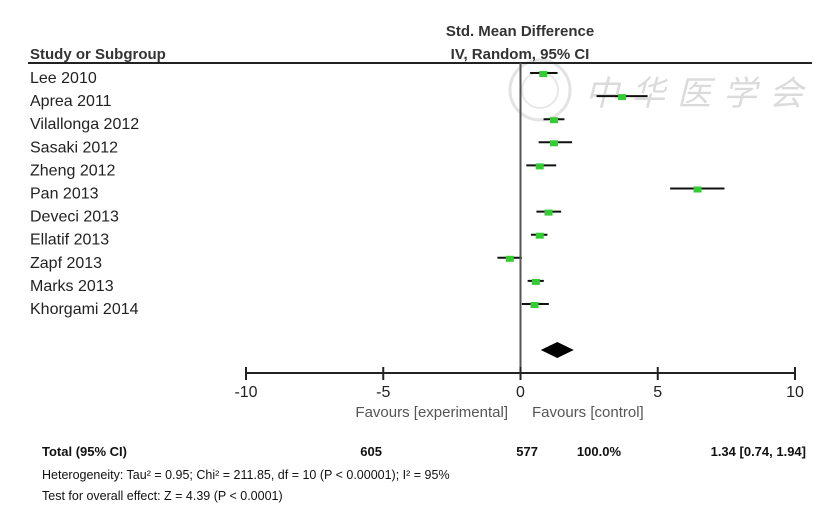 Image resolution: width=836 pixels, height=524 pixels. I want to click on study-label: Zapf 2013, so click(66, 263).